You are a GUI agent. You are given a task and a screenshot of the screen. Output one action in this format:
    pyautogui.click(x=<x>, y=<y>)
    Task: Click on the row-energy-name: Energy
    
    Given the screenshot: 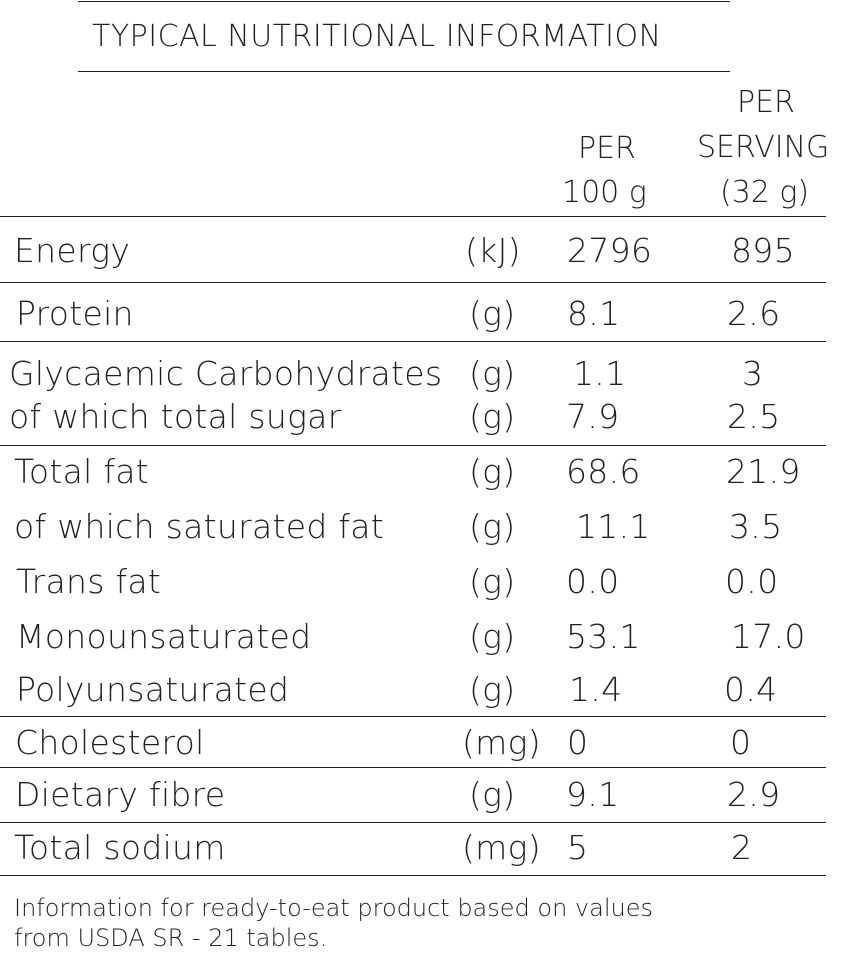 What is the action you would take?
    pyautogui.click(x=72, y=250)
    